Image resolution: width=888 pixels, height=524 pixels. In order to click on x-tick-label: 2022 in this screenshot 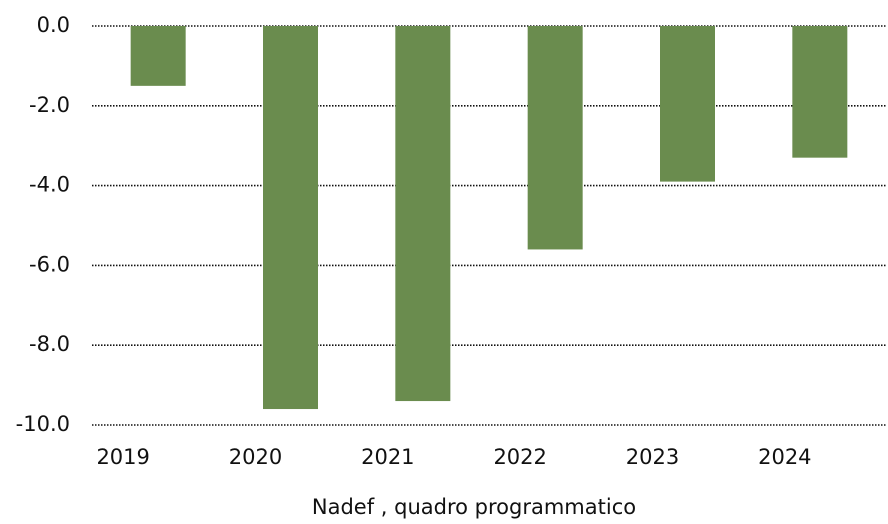, I will do `click(519, 457)`.